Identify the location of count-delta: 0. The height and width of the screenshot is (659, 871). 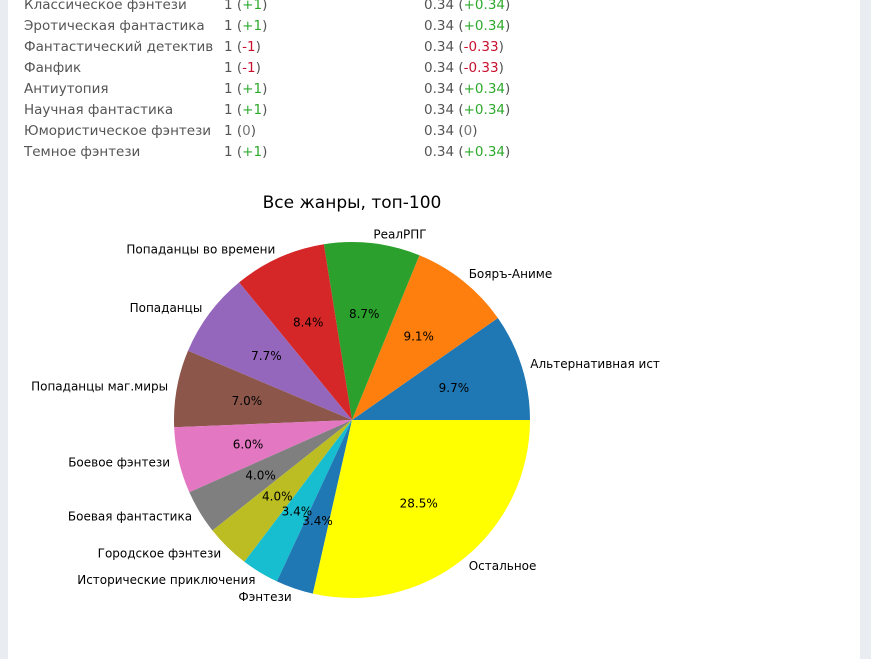
(246, 131).